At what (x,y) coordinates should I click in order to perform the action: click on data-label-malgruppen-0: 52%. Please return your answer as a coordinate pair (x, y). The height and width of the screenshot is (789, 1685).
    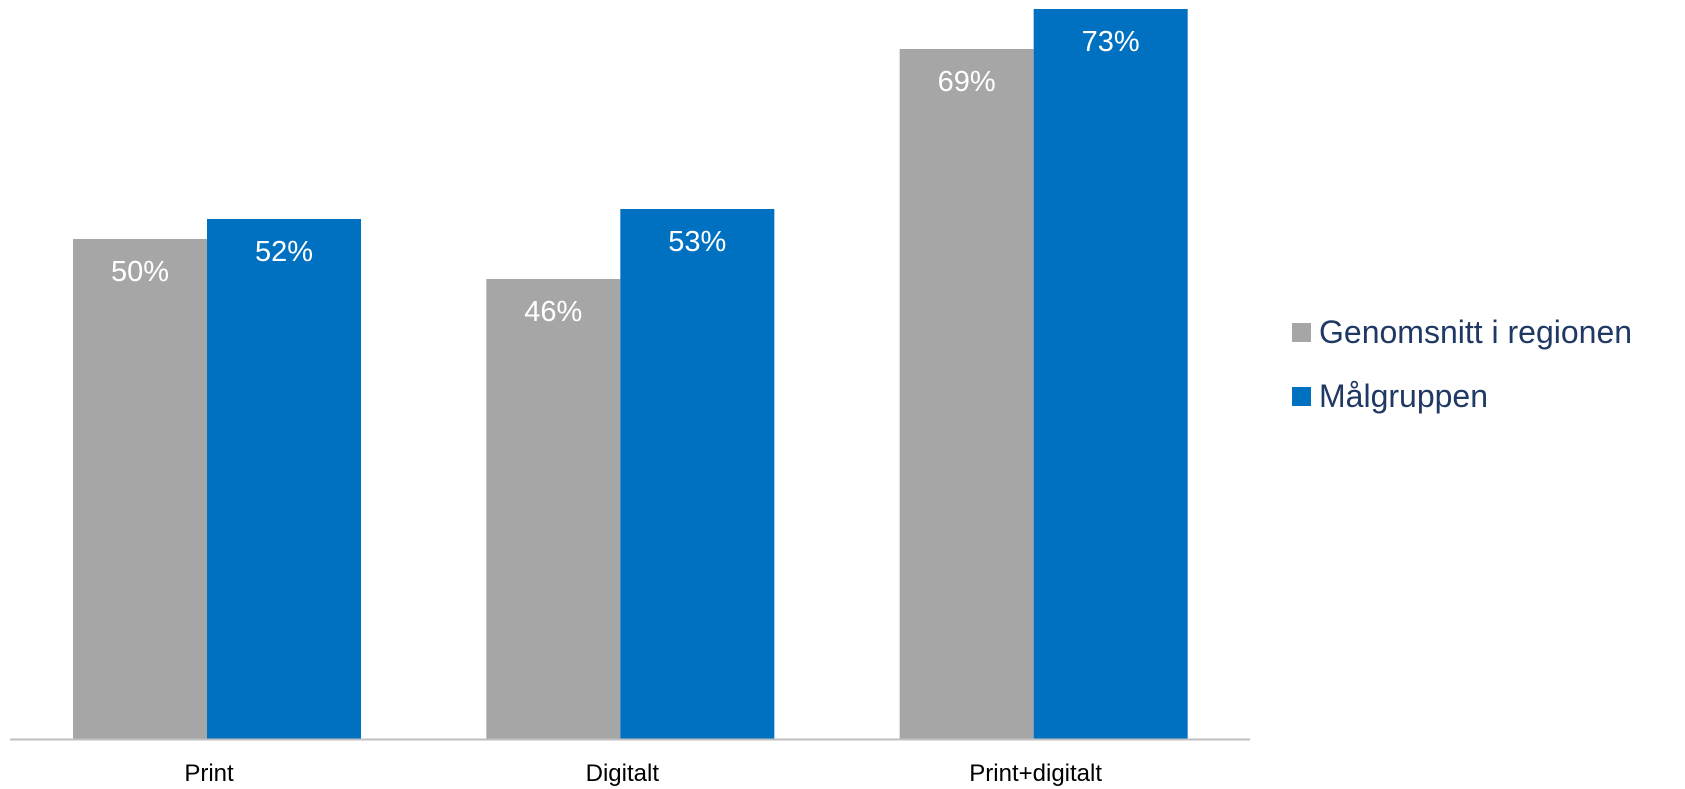
    Looking at the image, I should click on (284, 252).